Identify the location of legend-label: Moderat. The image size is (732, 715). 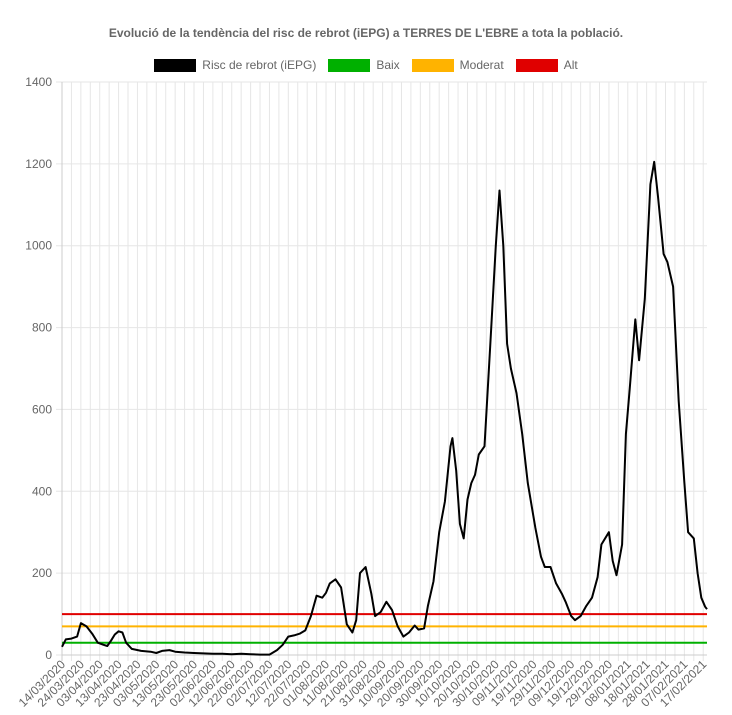
(481, 65).